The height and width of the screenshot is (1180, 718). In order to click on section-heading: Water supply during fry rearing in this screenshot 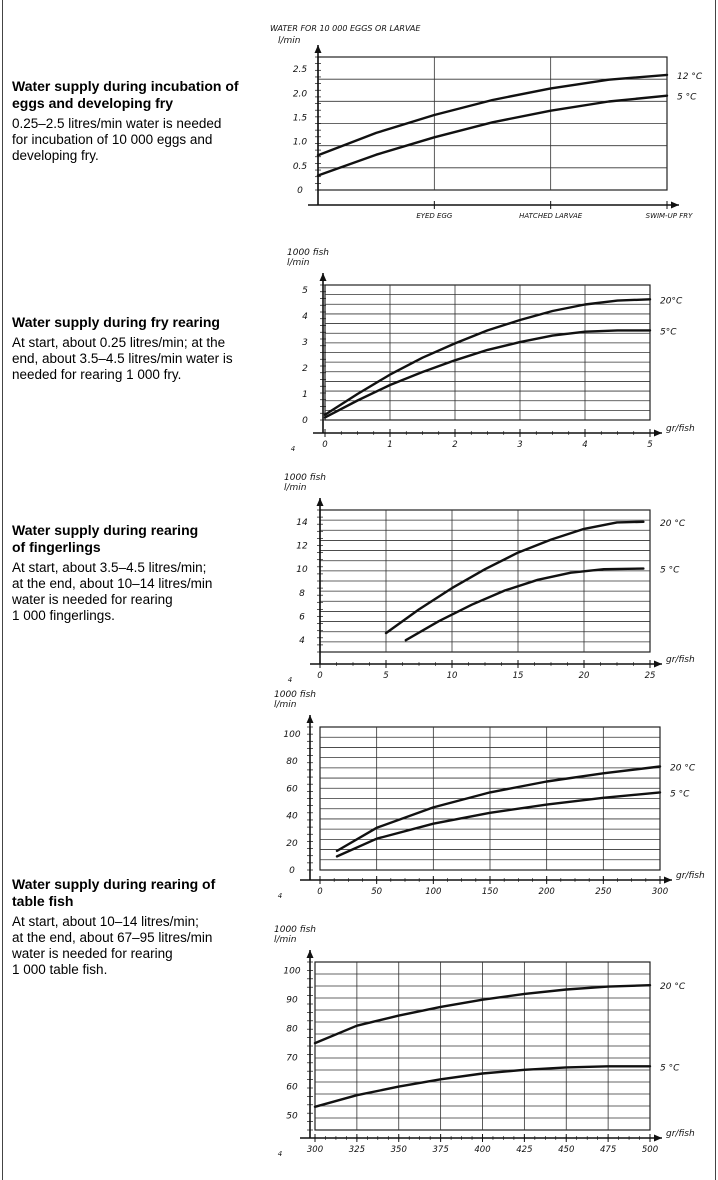, I will do `click(116, 322)`.